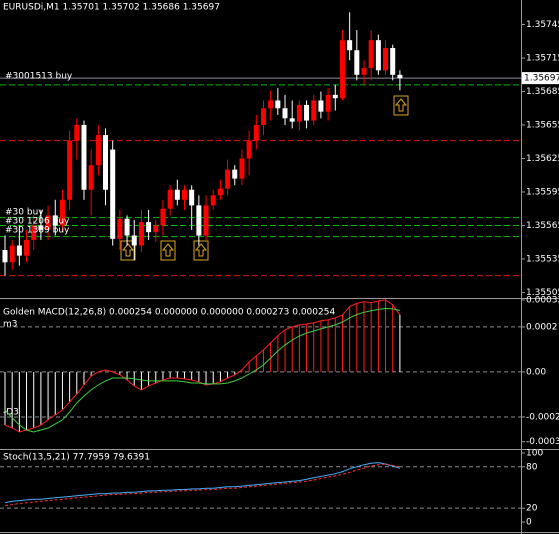 This screenshot has height=534, width=559. I want to click on y-tick-label: 100, so click(534, 453).